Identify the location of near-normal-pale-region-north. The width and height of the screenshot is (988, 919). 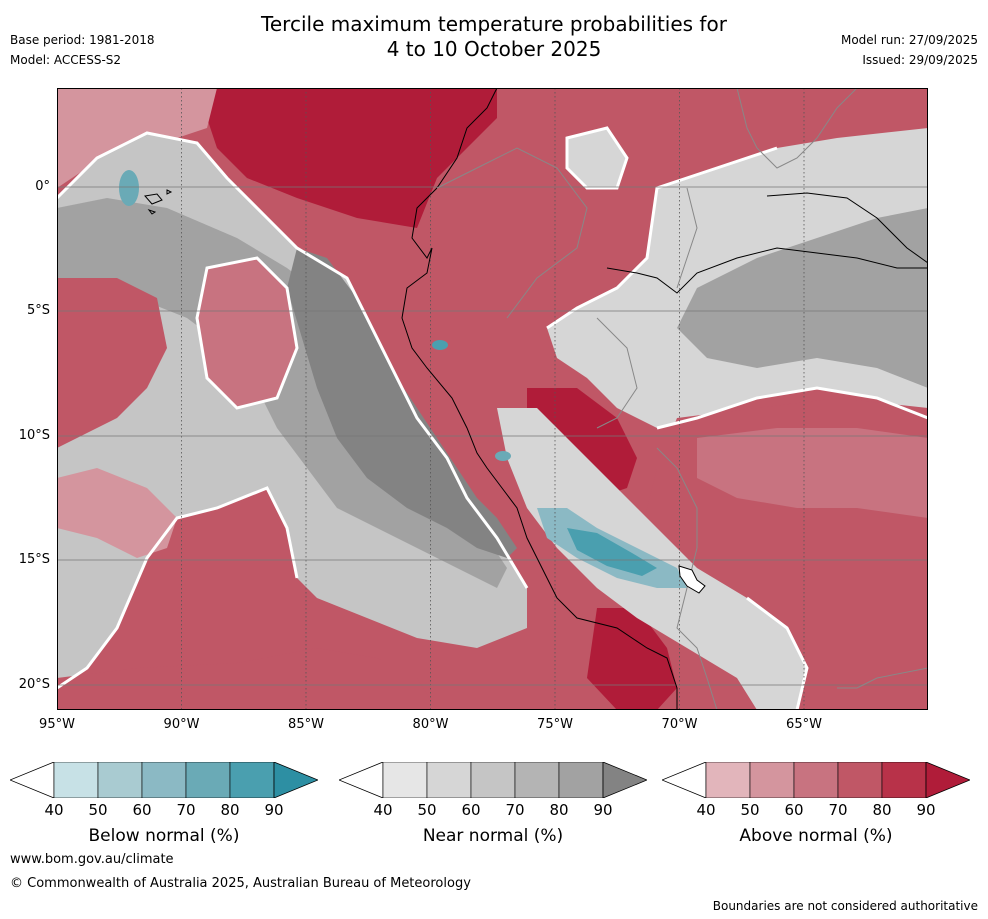
(597, 158).